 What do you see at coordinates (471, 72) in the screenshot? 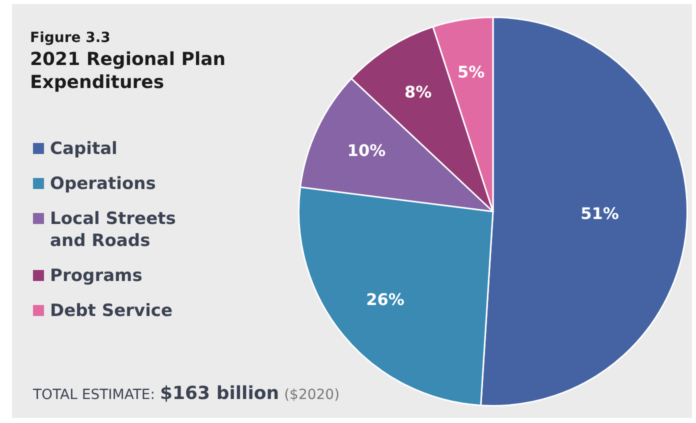
I see `data-label: 5%` at bounding box center [471, 72].